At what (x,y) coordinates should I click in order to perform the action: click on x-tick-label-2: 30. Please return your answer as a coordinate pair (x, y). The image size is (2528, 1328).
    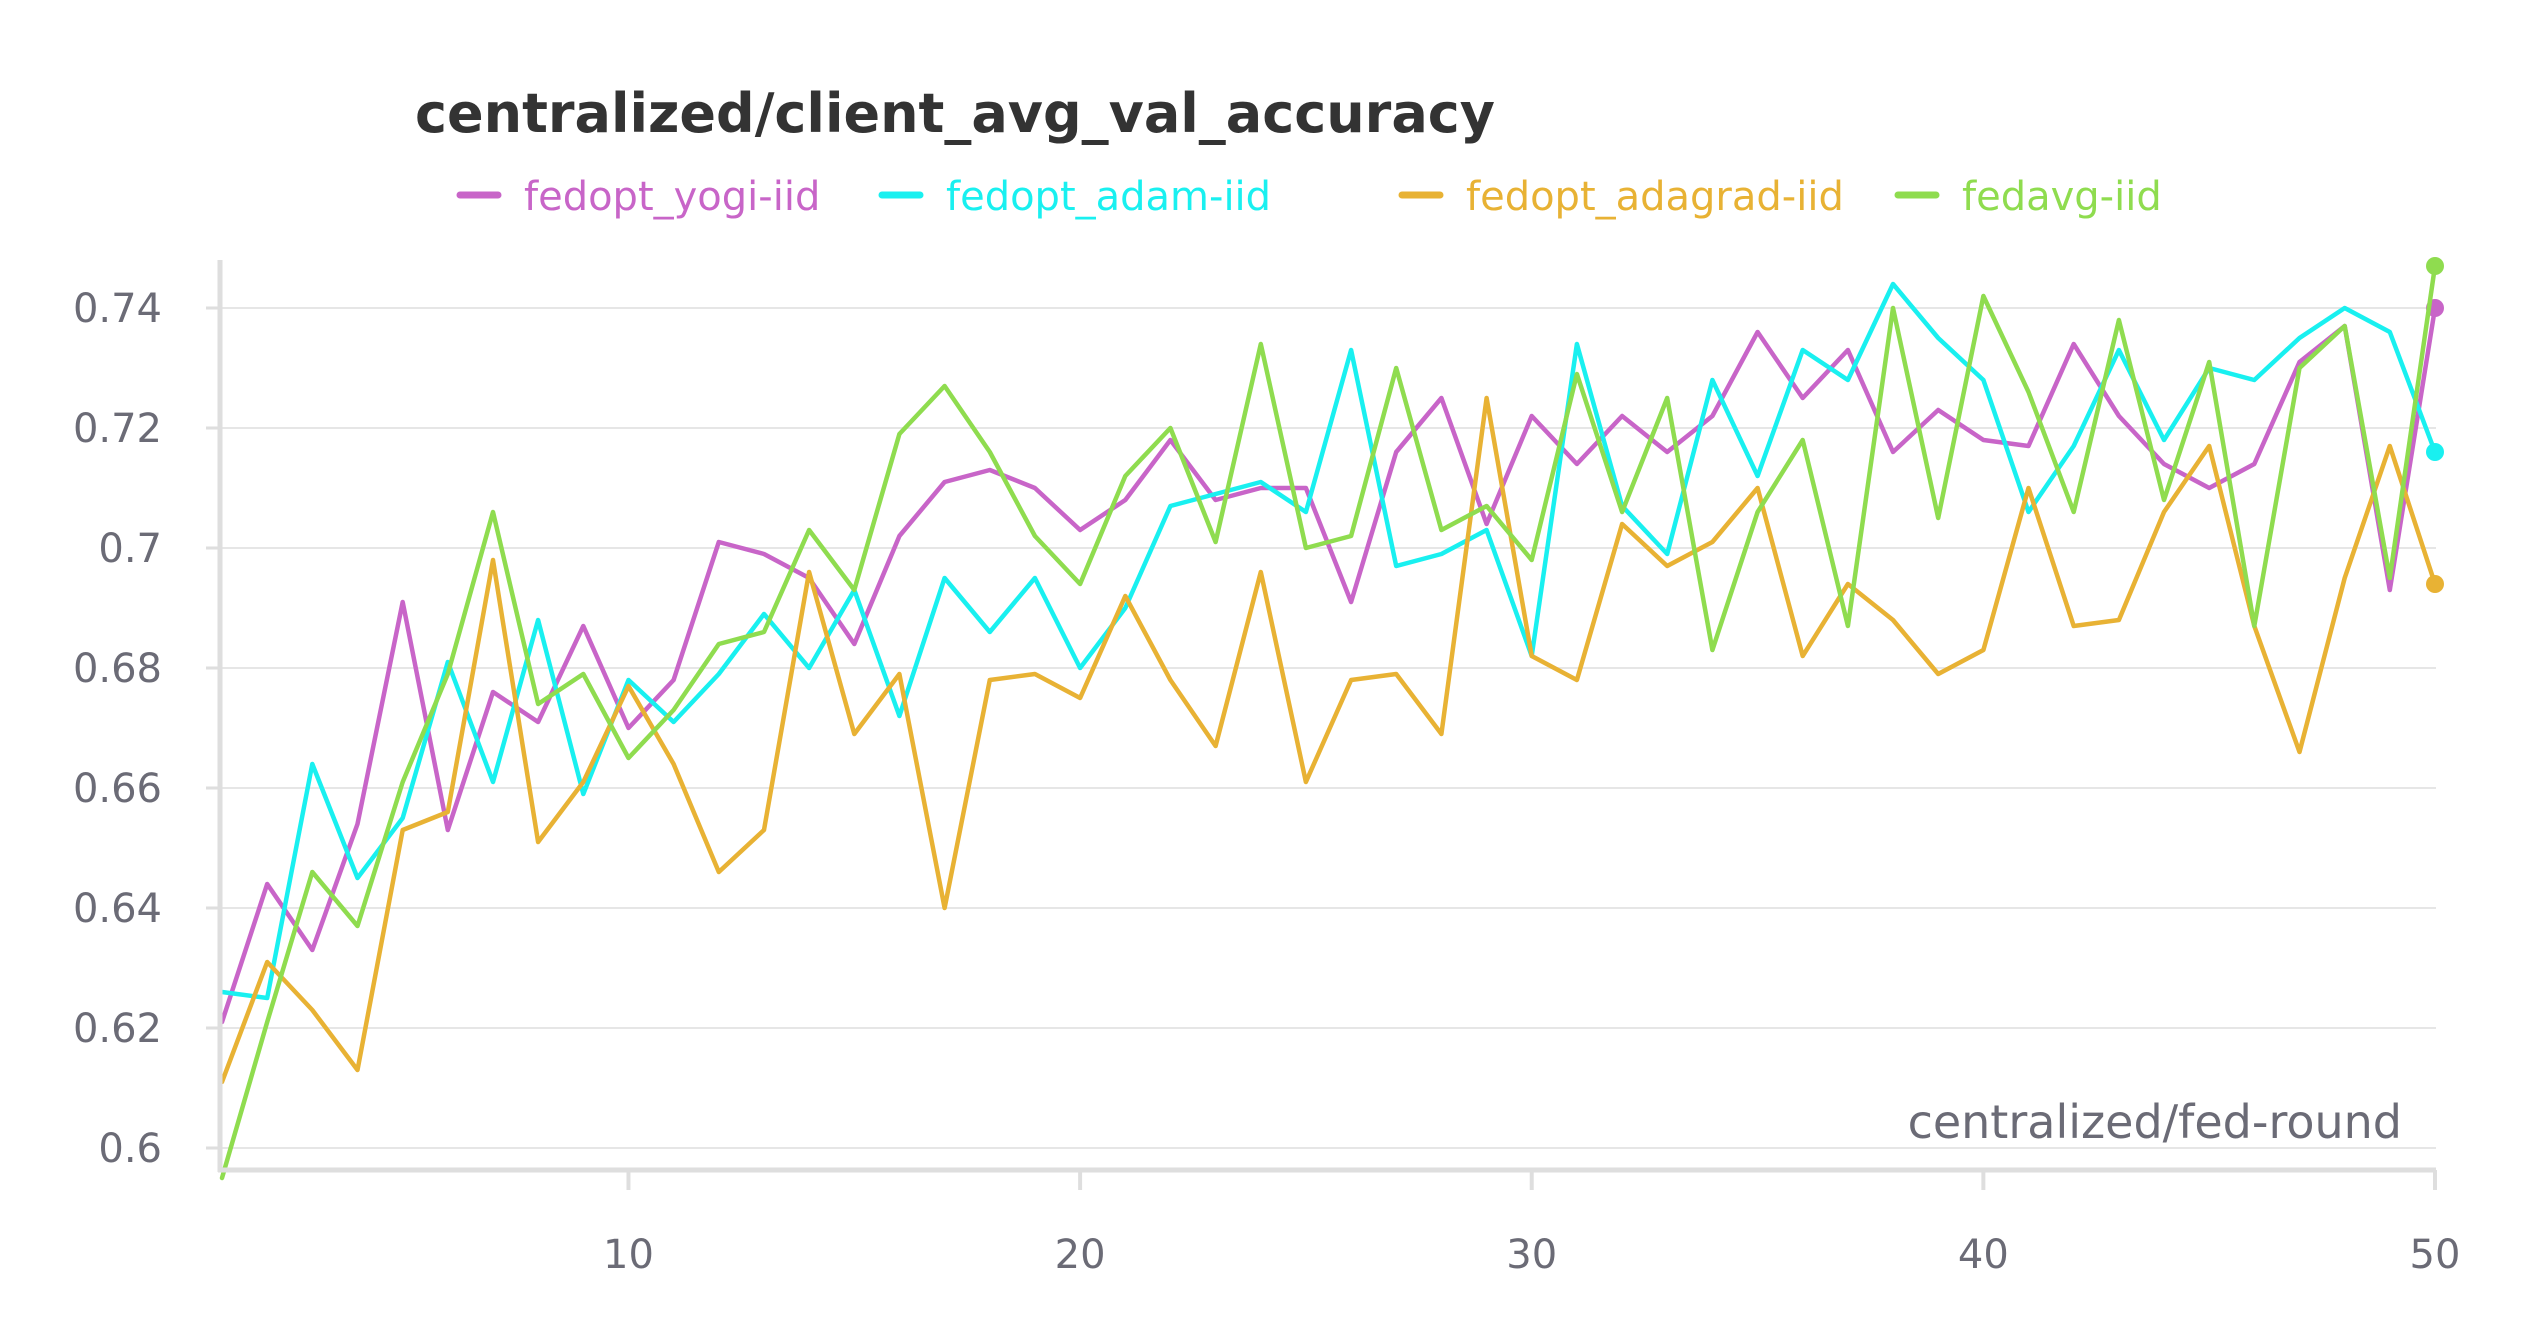
    Looking at the image, I should click on (1531, 1255).